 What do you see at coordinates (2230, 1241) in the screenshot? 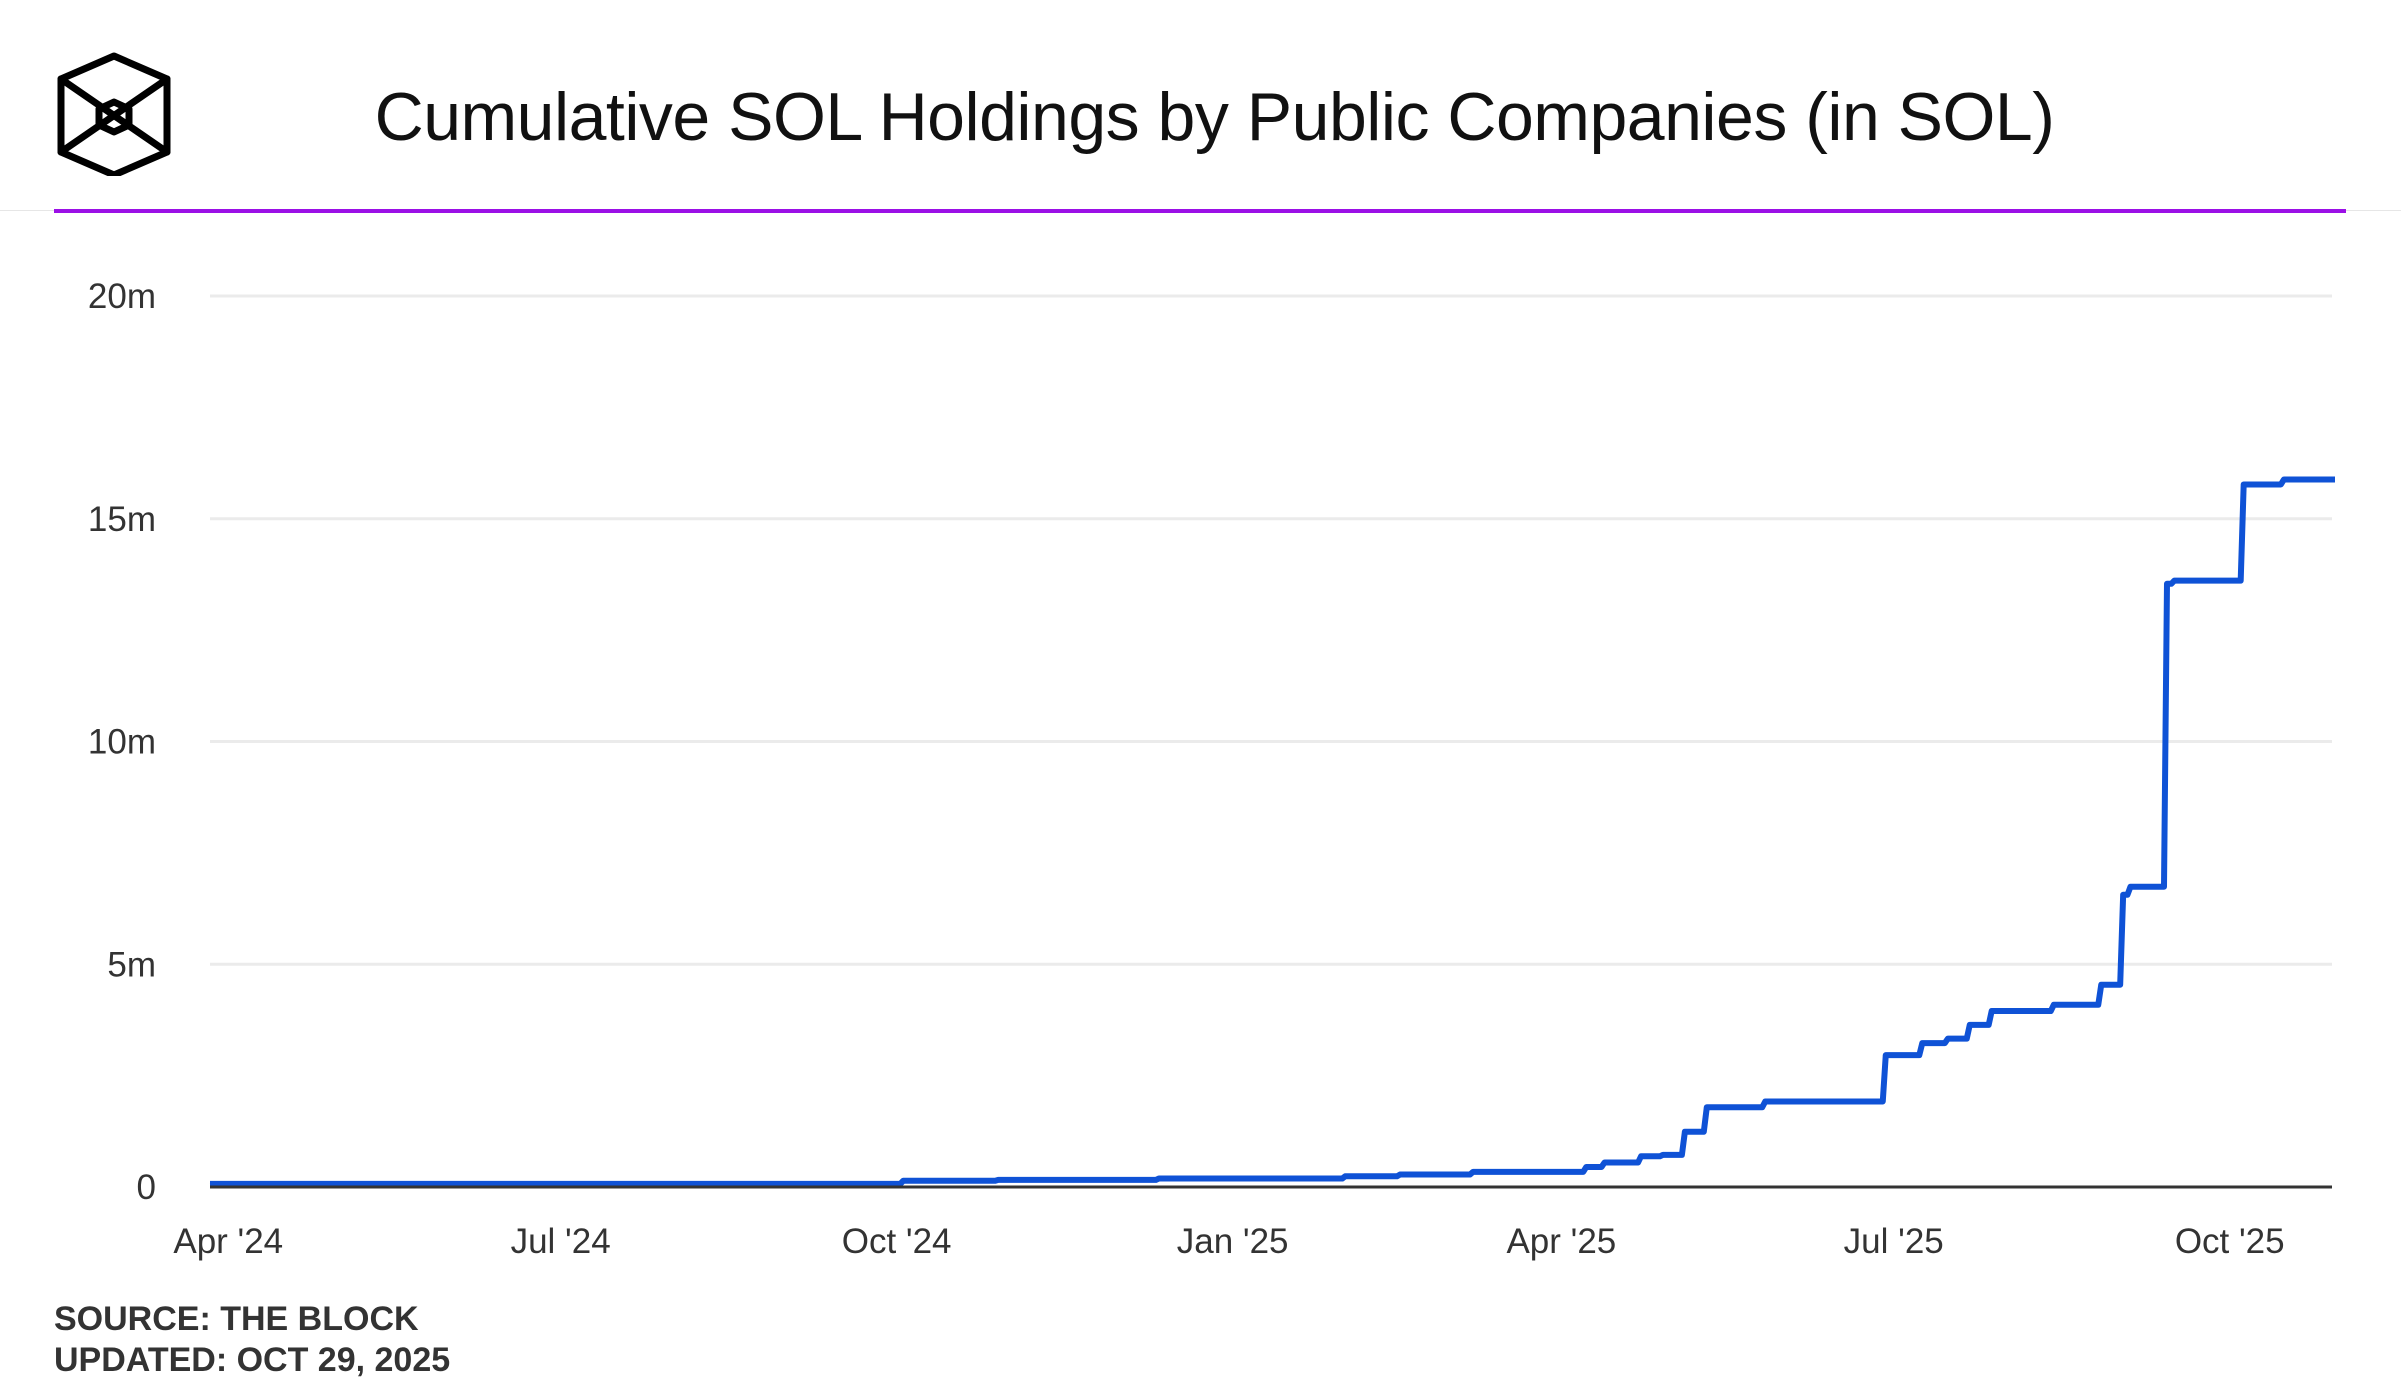
I see `x-tick-label: Oct '25` at bounding box center [2230, 1241].